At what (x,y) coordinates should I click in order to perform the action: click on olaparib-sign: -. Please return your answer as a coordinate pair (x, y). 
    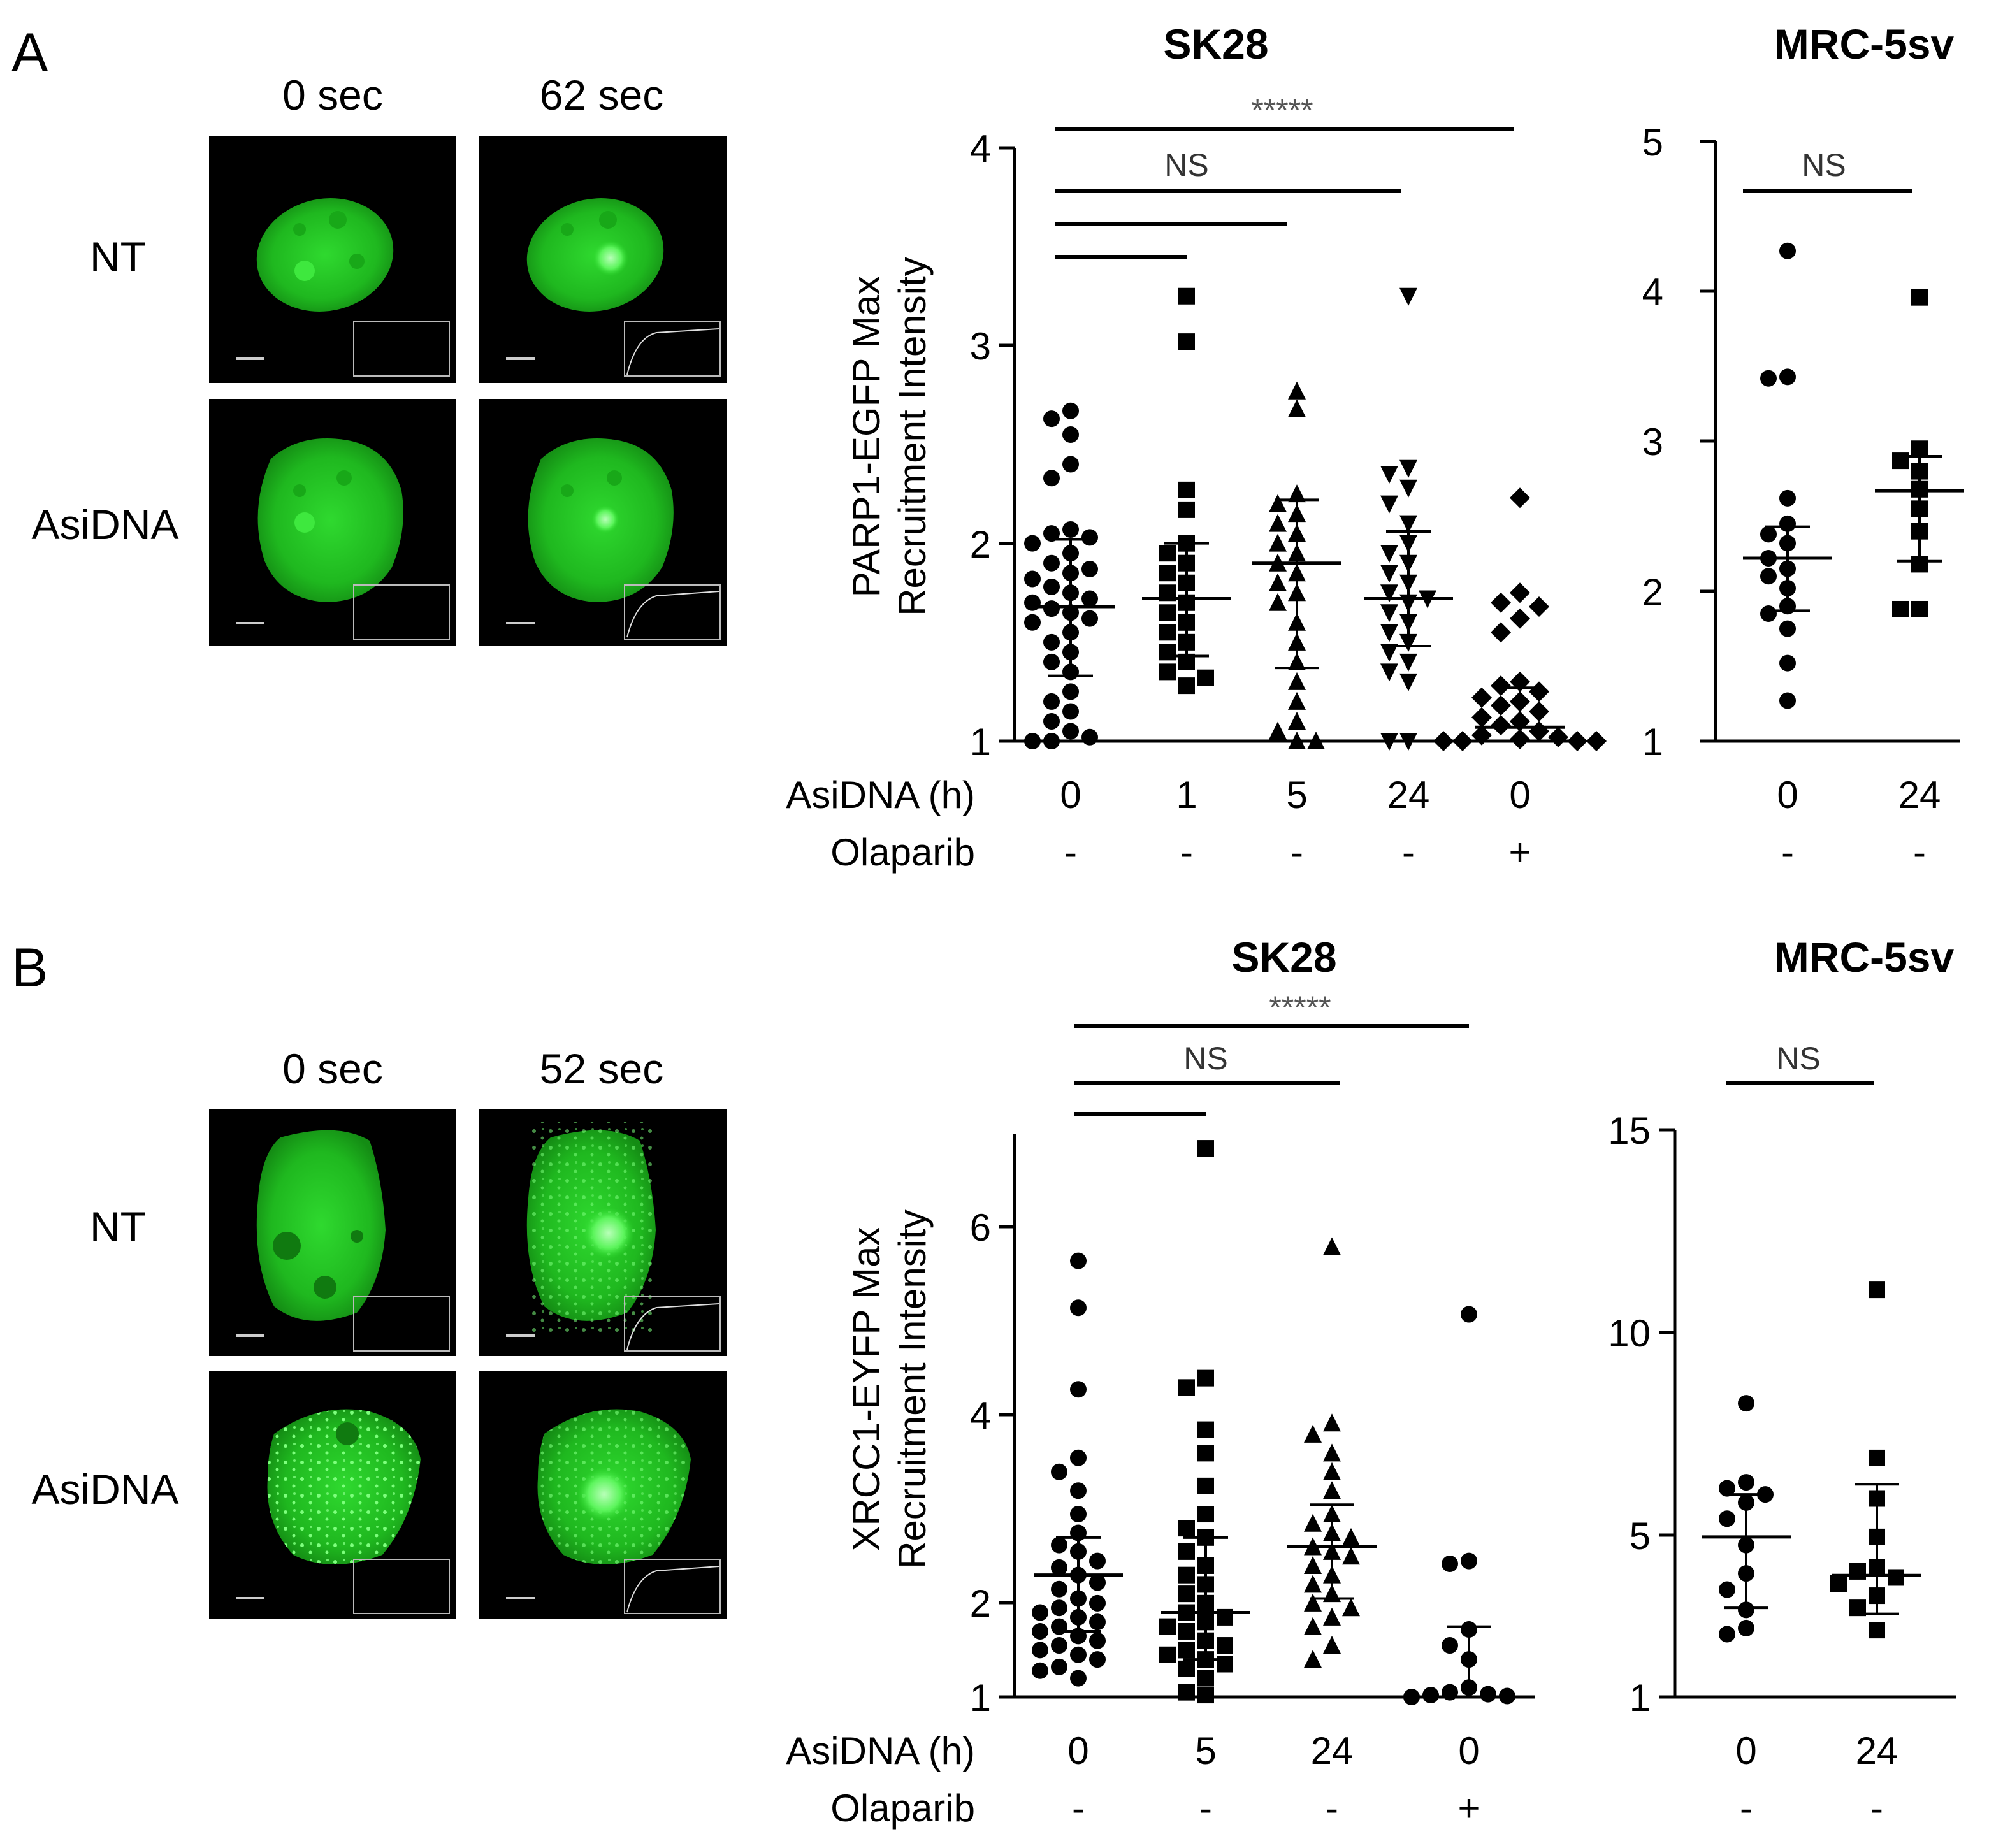
    Looking at the image, I should click on (1070, 852).